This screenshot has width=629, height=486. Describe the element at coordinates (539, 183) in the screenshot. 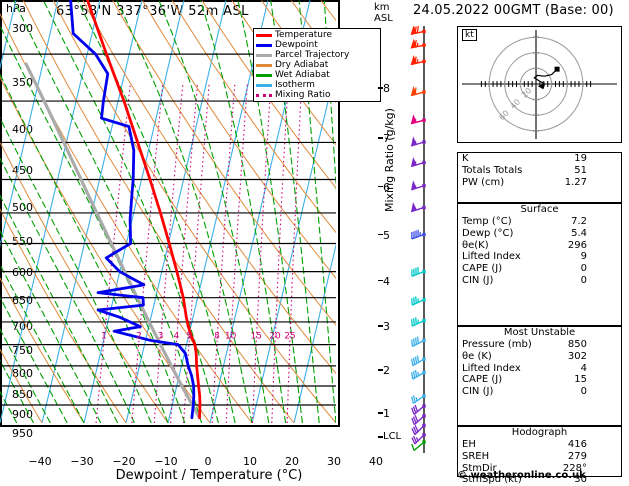

I see `index-row: PW (cm) 1.27` at that location.